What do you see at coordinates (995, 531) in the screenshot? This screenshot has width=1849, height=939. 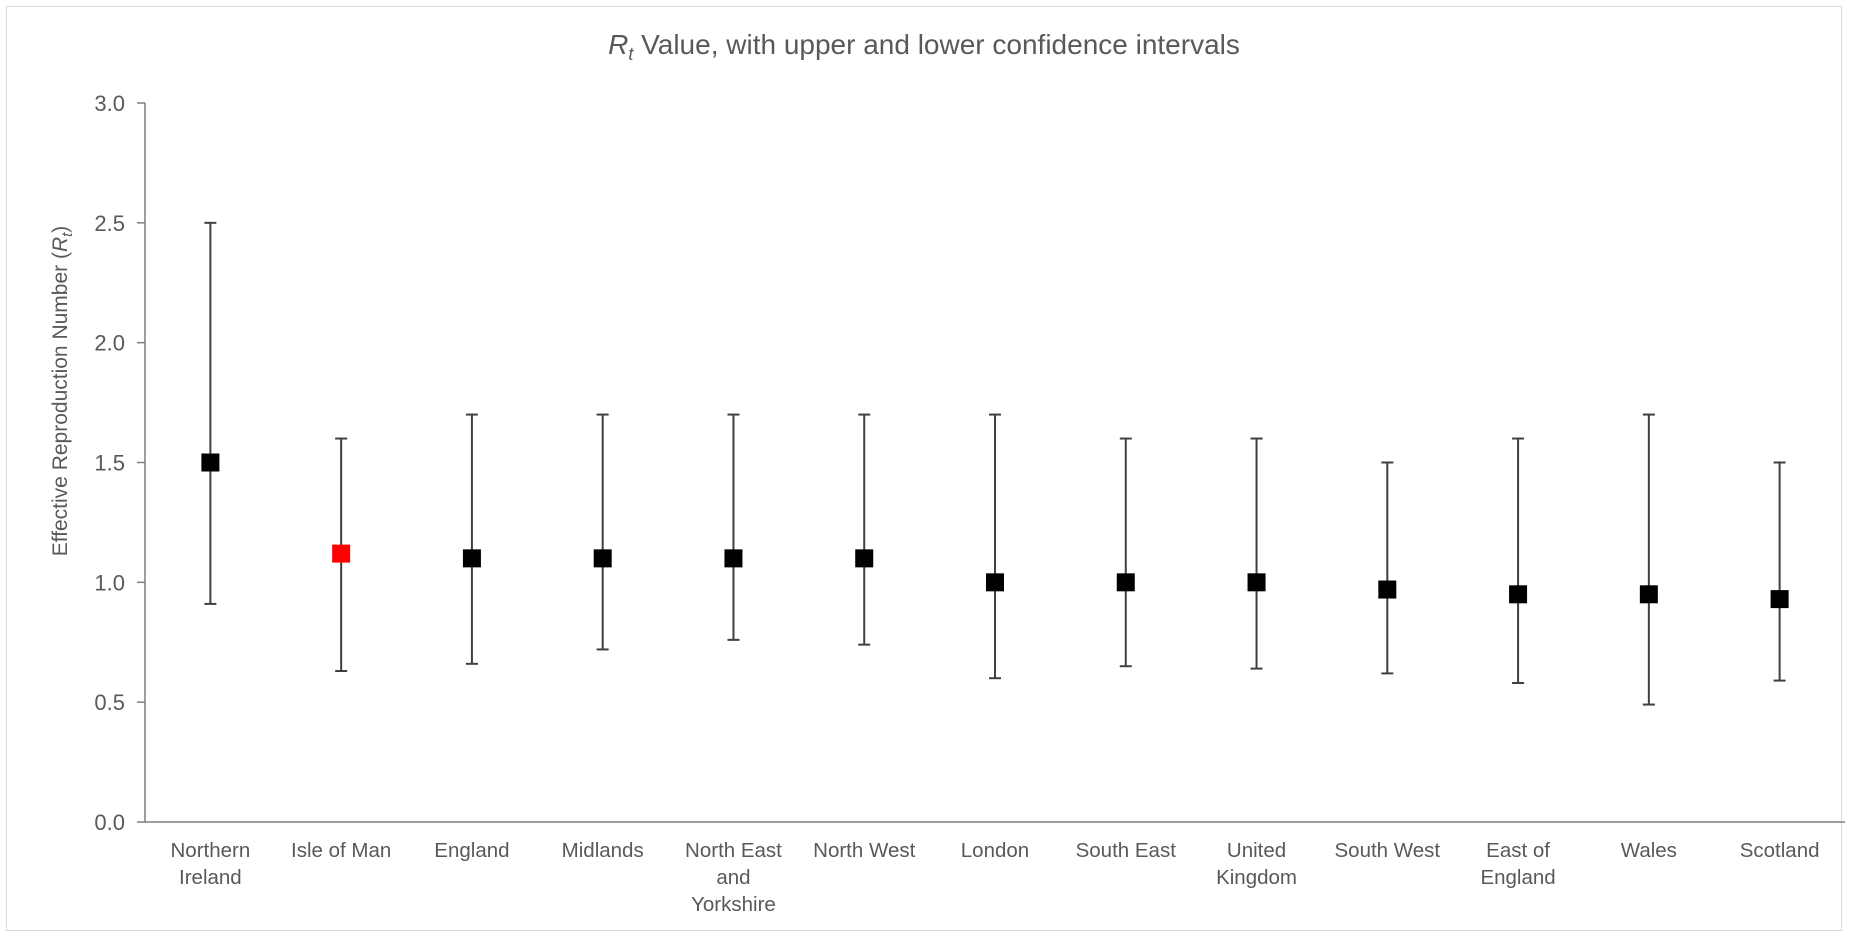 I see `markers` at bounding box center [995, 531].